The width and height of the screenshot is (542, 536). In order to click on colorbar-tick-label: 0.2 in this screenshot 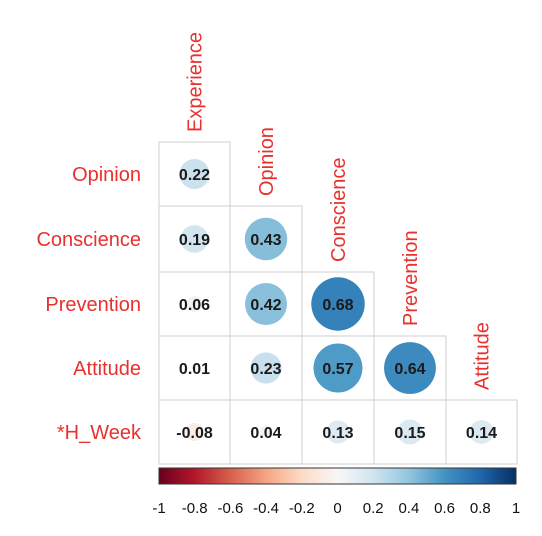, I will do `click(373, 508)`.